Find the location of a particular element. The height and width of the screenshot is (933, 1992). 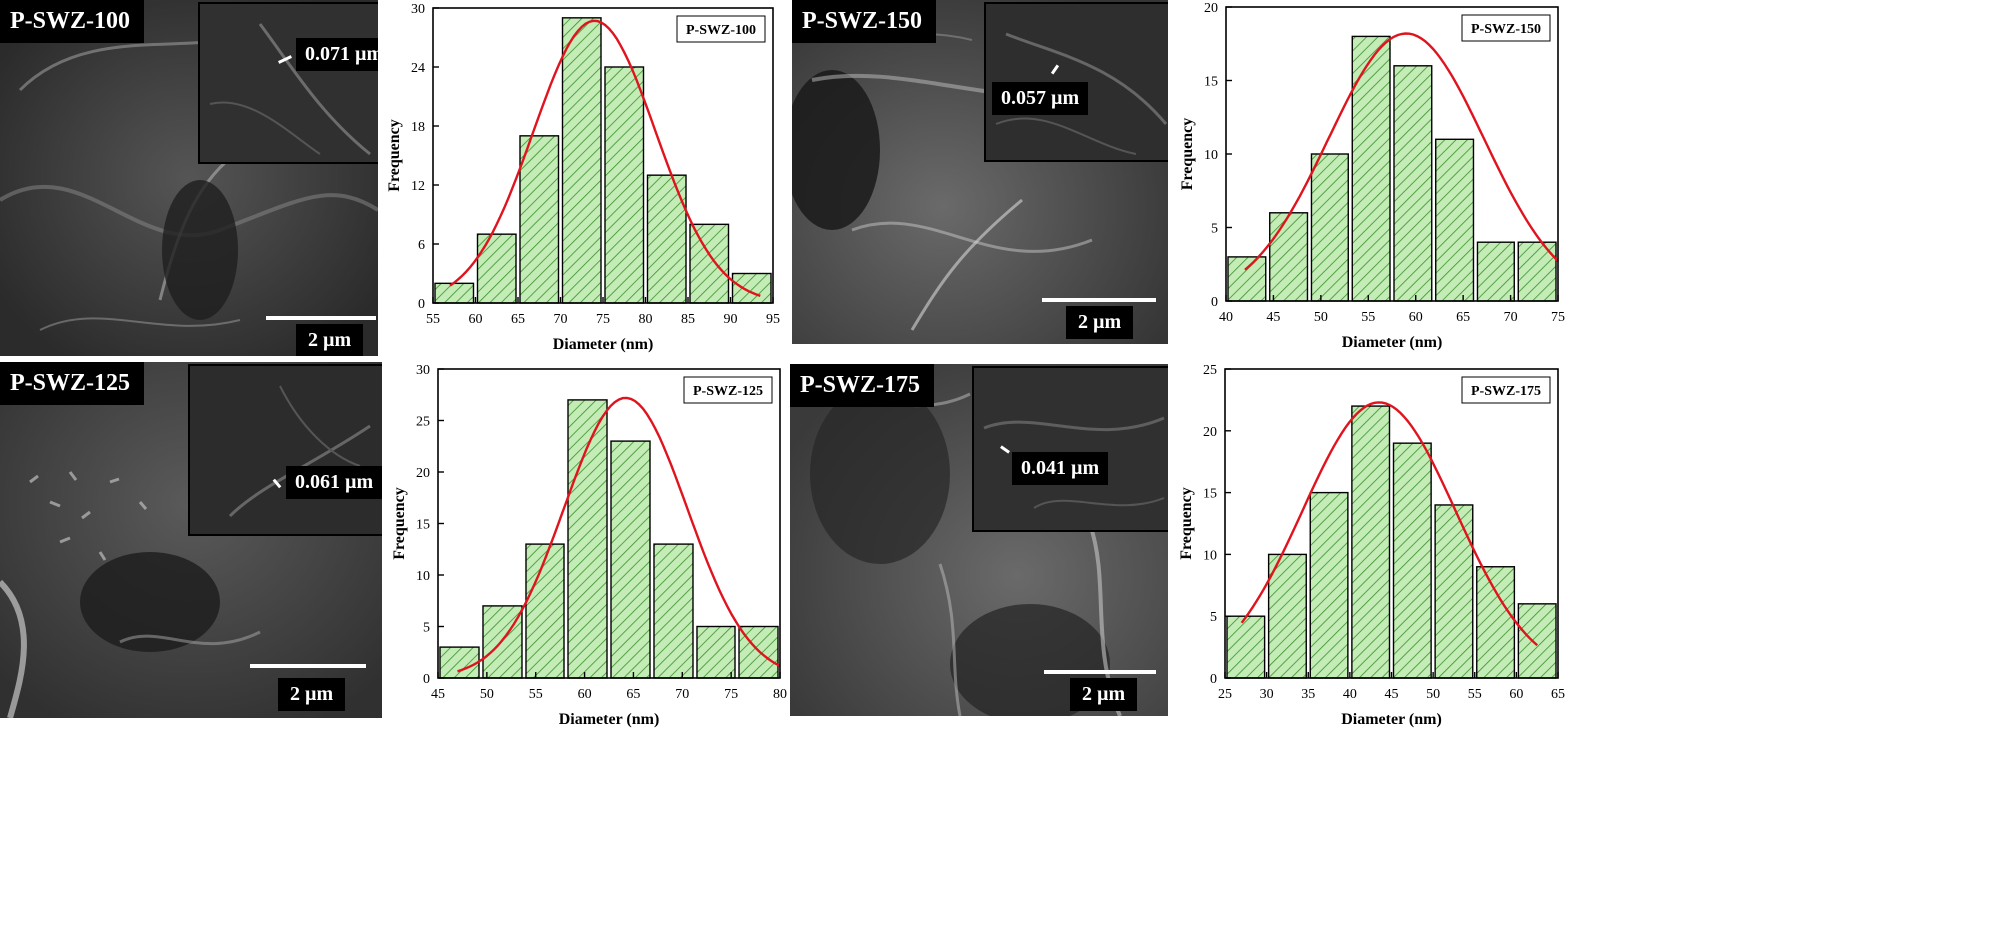

chart-title: P-SWZ-100 is located at coordinates (721, 30).